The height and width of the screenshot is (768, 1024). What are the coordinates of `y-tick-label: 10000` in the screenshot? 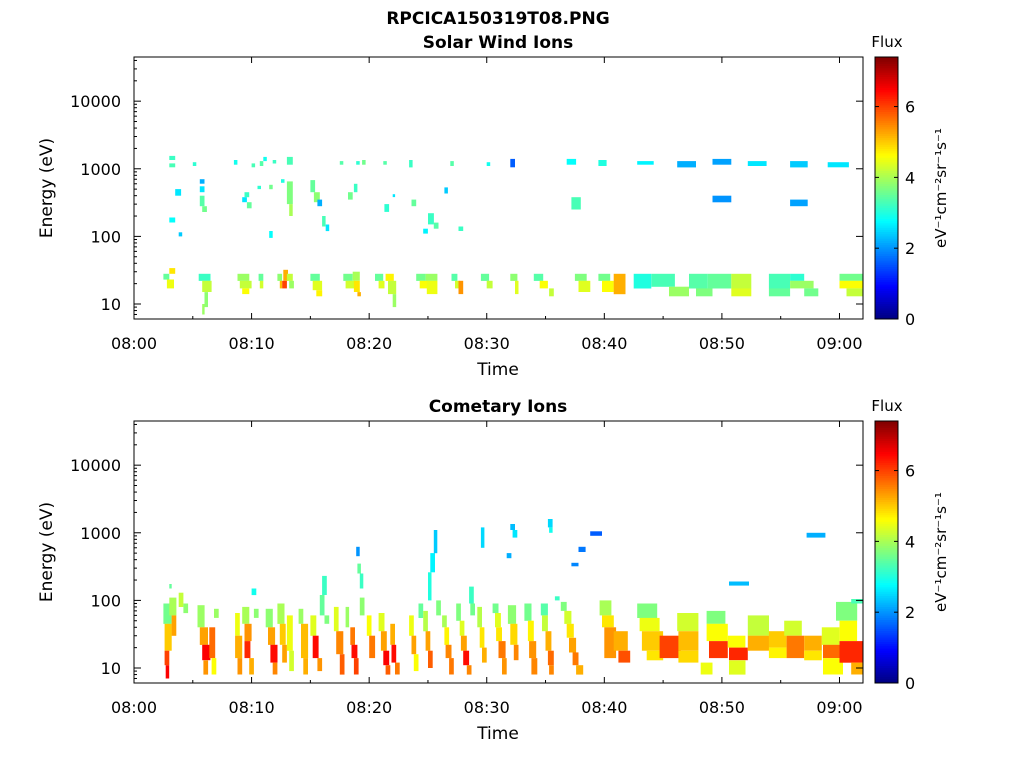 It's located at (95, 465).